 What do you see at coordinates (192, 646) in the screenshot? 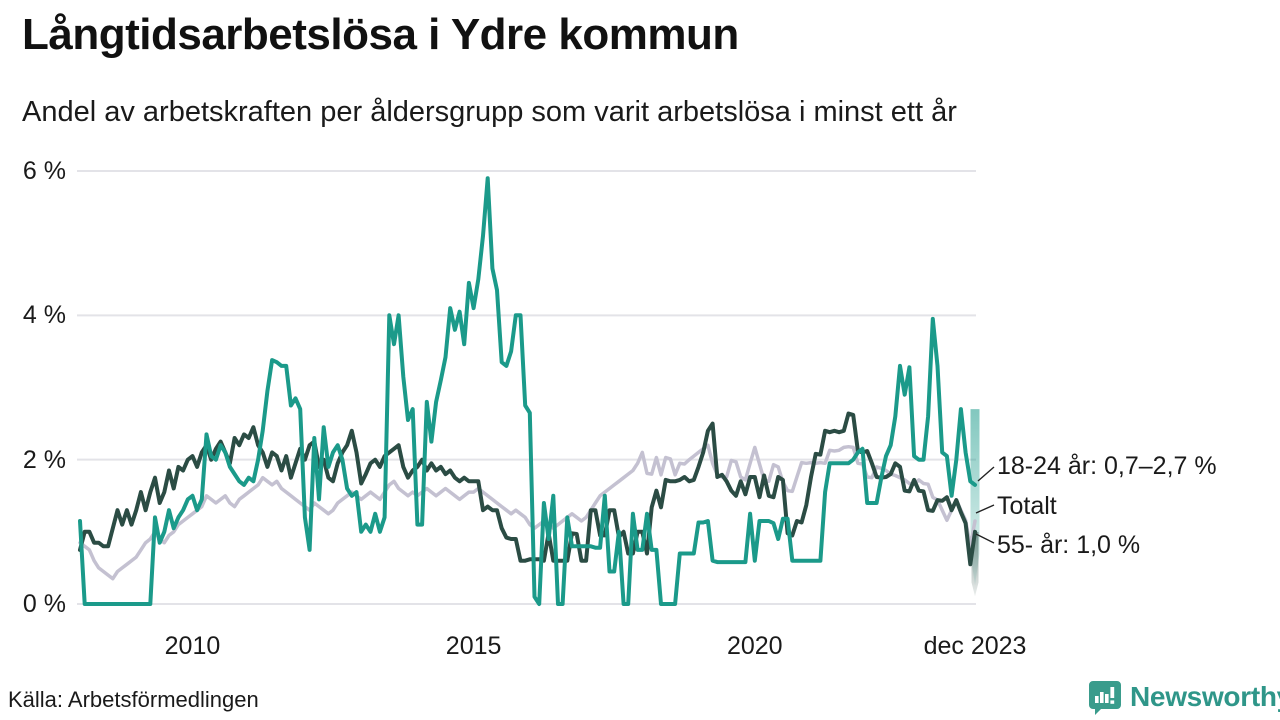
I see `x-tick-label: 2010` at bounding box center [192, 646].